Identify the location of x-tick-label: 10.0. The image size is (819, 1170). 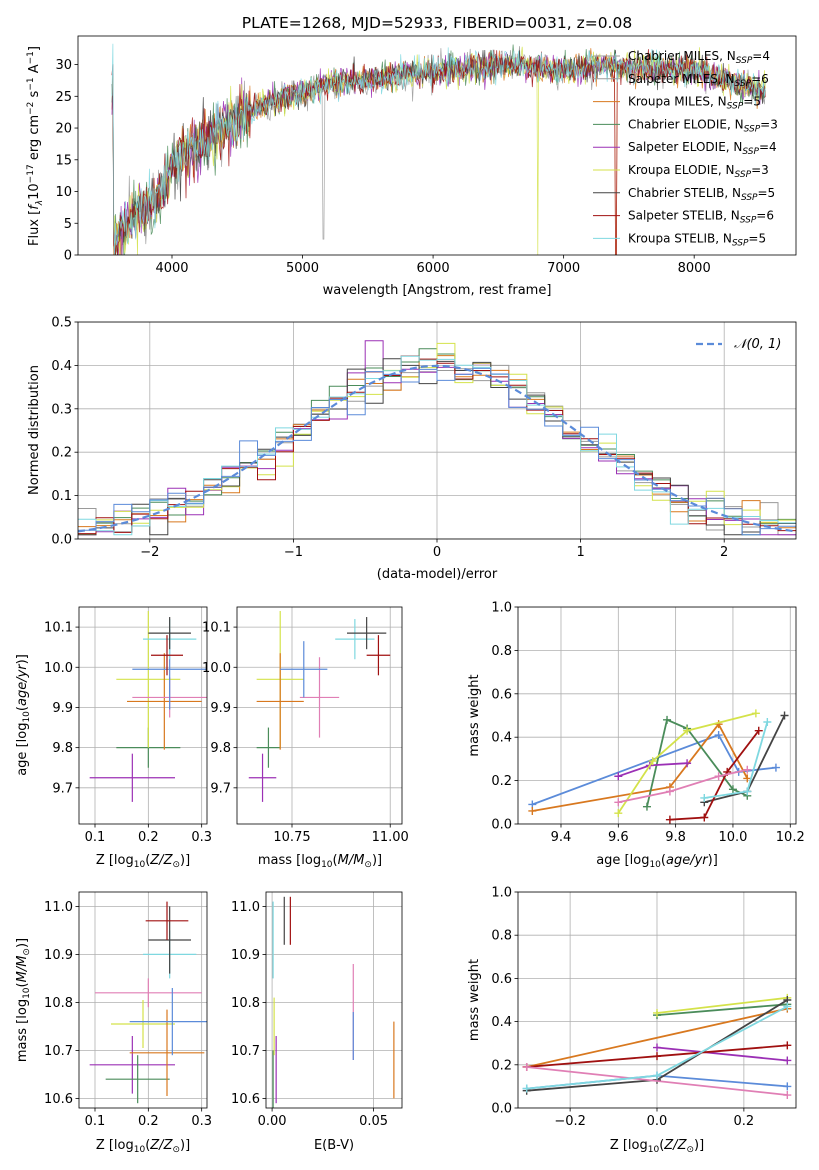
(732, 837).